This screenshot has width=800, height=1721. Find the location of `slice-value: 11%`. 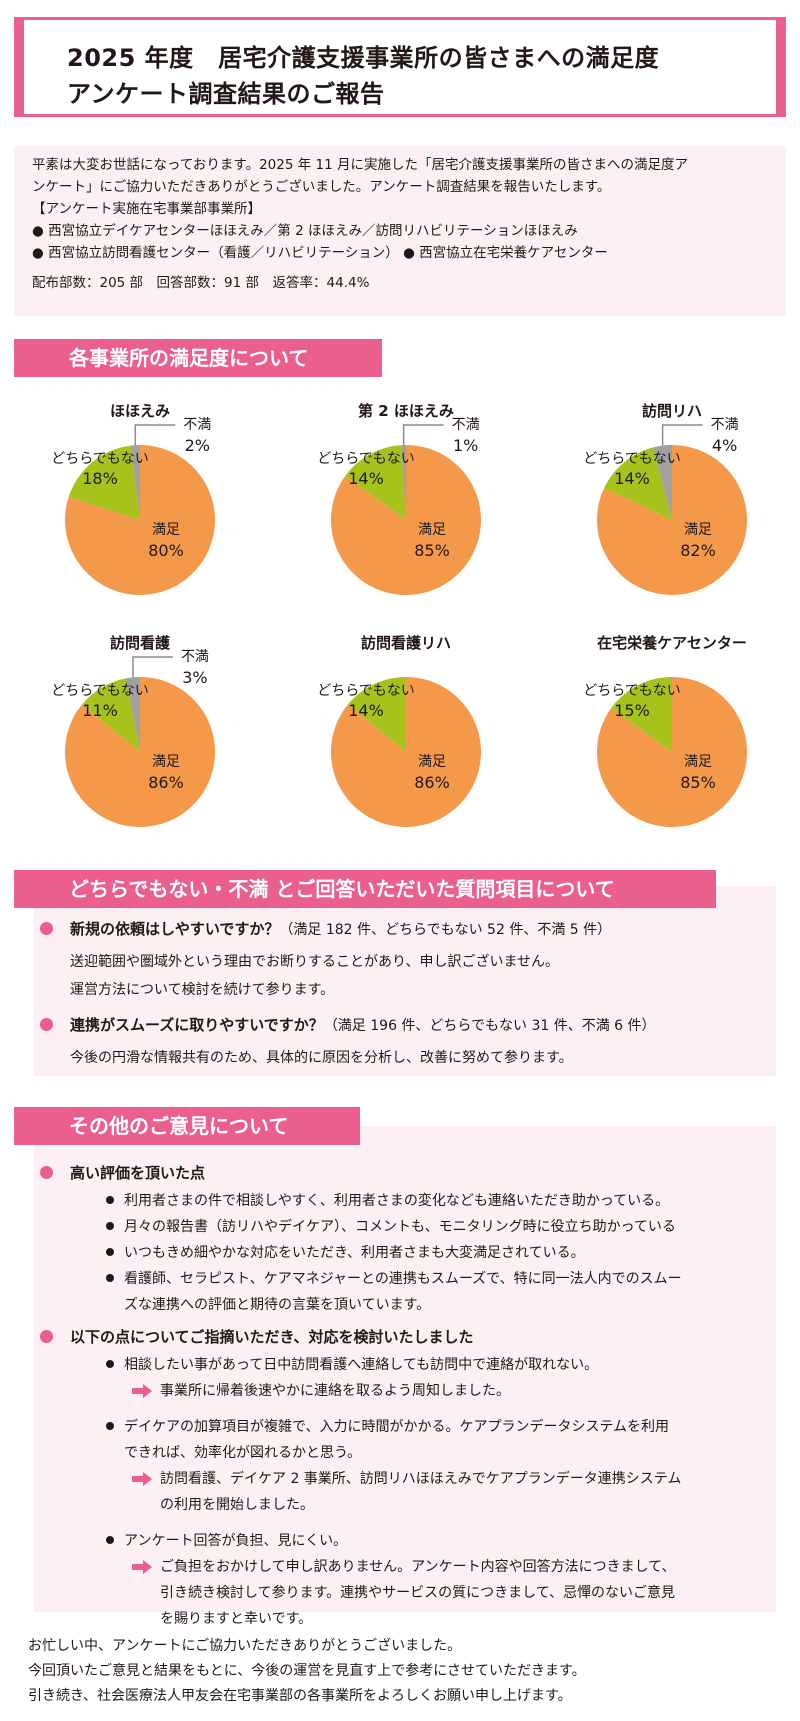

slice-value: 11% is located at coordinates (100, 710).